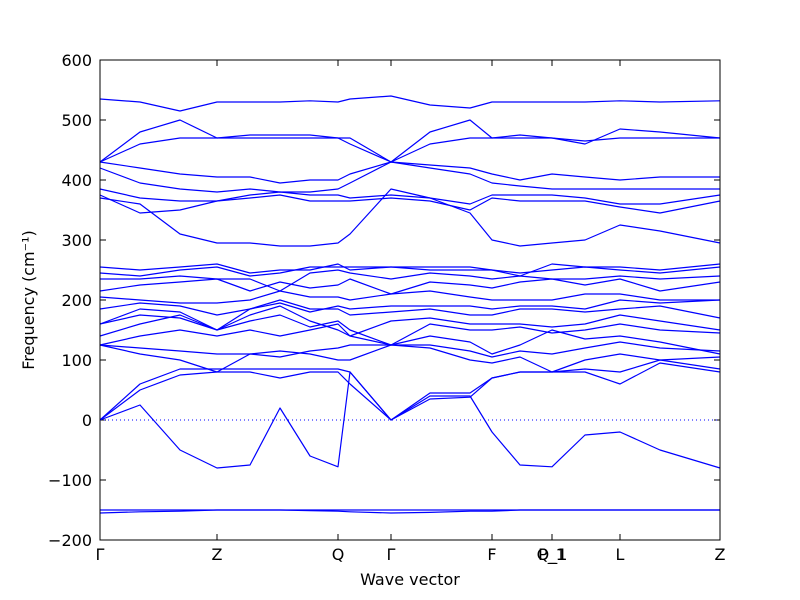  Describe the element at coordinates (76, 300) in the screenshot. I see `y-tick-label: 200` at that location.